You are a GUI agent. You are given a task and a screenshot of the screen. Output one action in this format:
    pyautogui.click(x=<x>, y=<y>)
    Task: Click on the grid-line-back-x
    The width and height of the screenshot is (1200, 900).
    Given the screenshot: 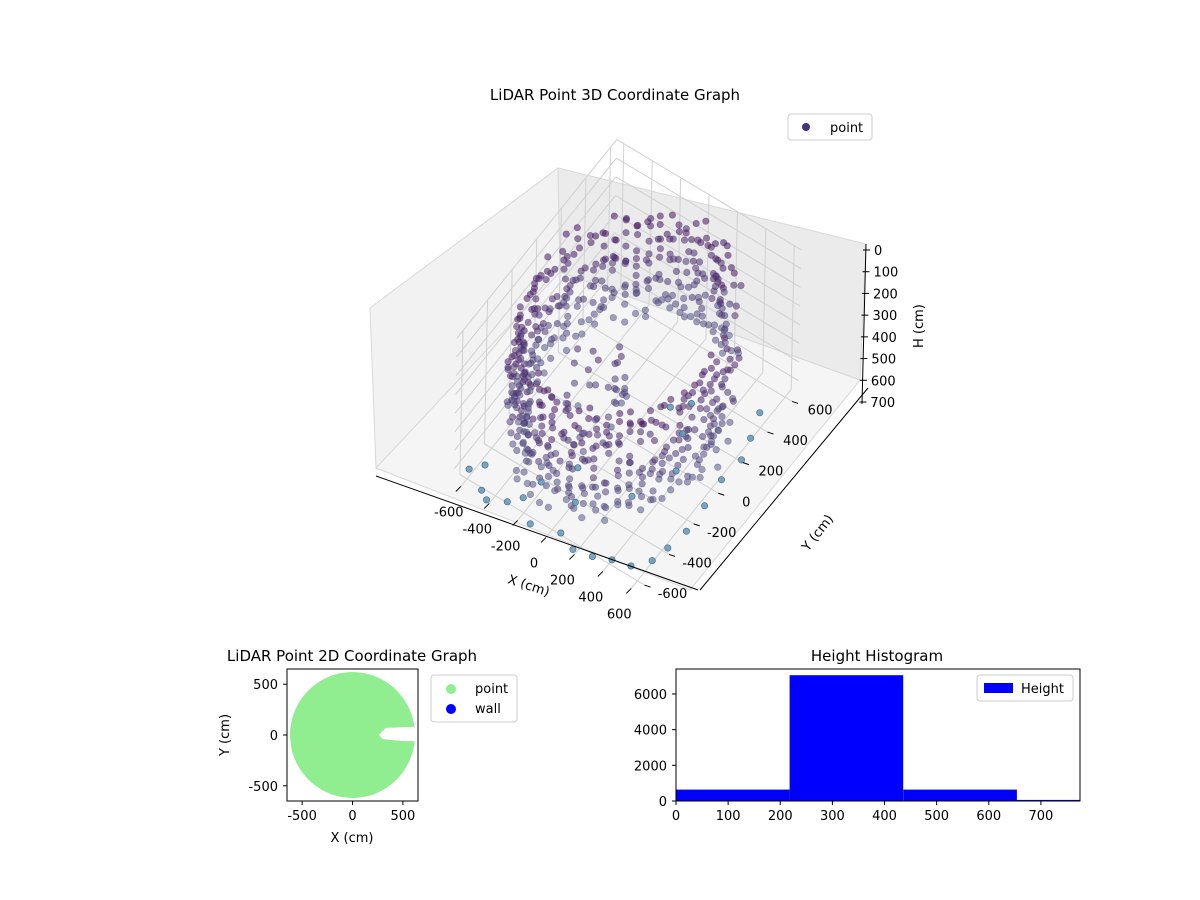 What is the action you would take?
    pyautogui.click(x=707, y=266)
    